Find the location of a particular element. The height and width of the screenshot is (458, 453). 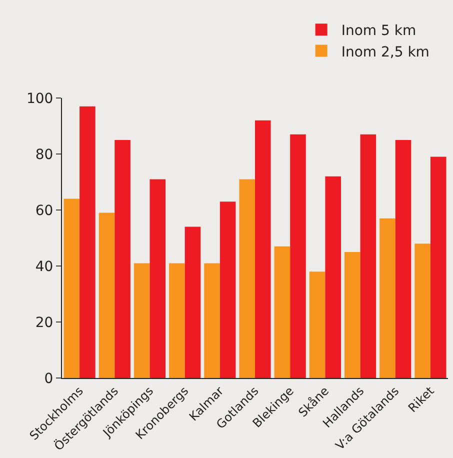

legend-label: Inom 2,5 km is located at coordinates (385, 52).